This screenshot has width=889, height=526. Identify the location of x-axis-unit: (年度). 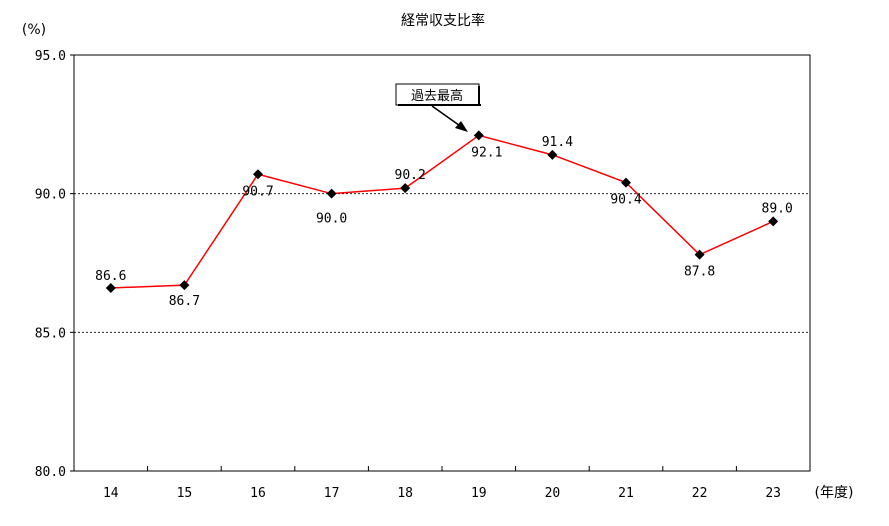
(834, 493).